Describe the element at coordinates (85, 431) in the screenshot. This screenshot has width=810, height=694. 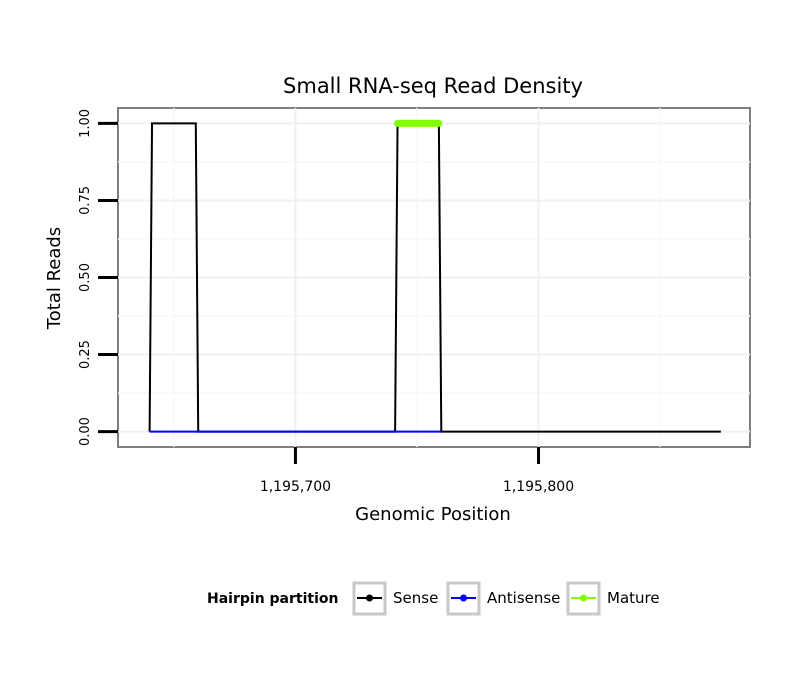
I see `y-tick-label: 0.00` at that location.